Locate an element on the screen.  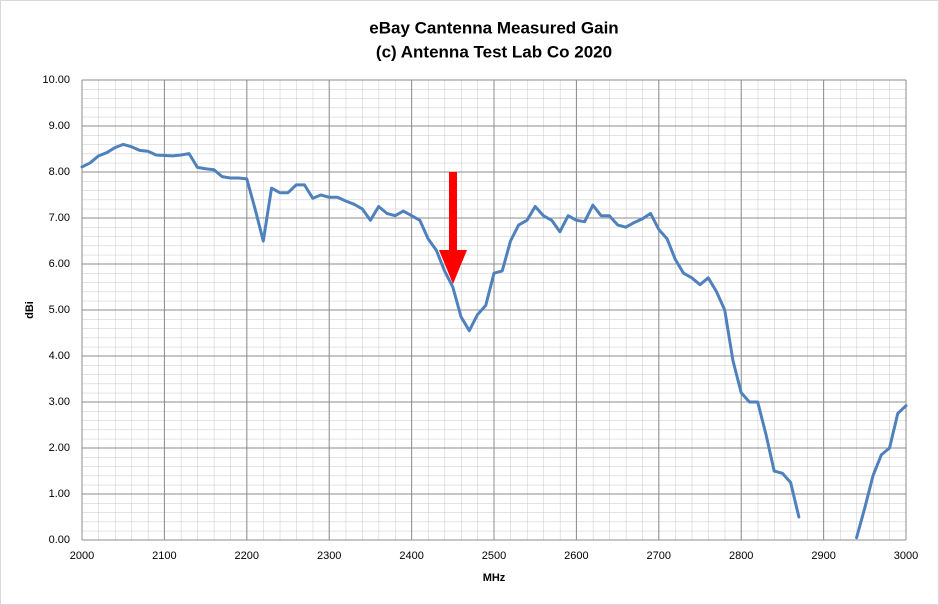
y-tick-label: 8.00 is located at coordinates (59, 172).